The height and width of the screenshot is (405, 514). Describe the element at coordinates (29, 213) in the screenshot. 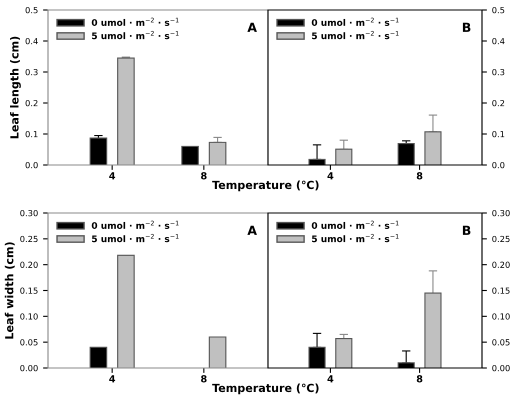

I see `y-tick-label: 0.30` at that location.